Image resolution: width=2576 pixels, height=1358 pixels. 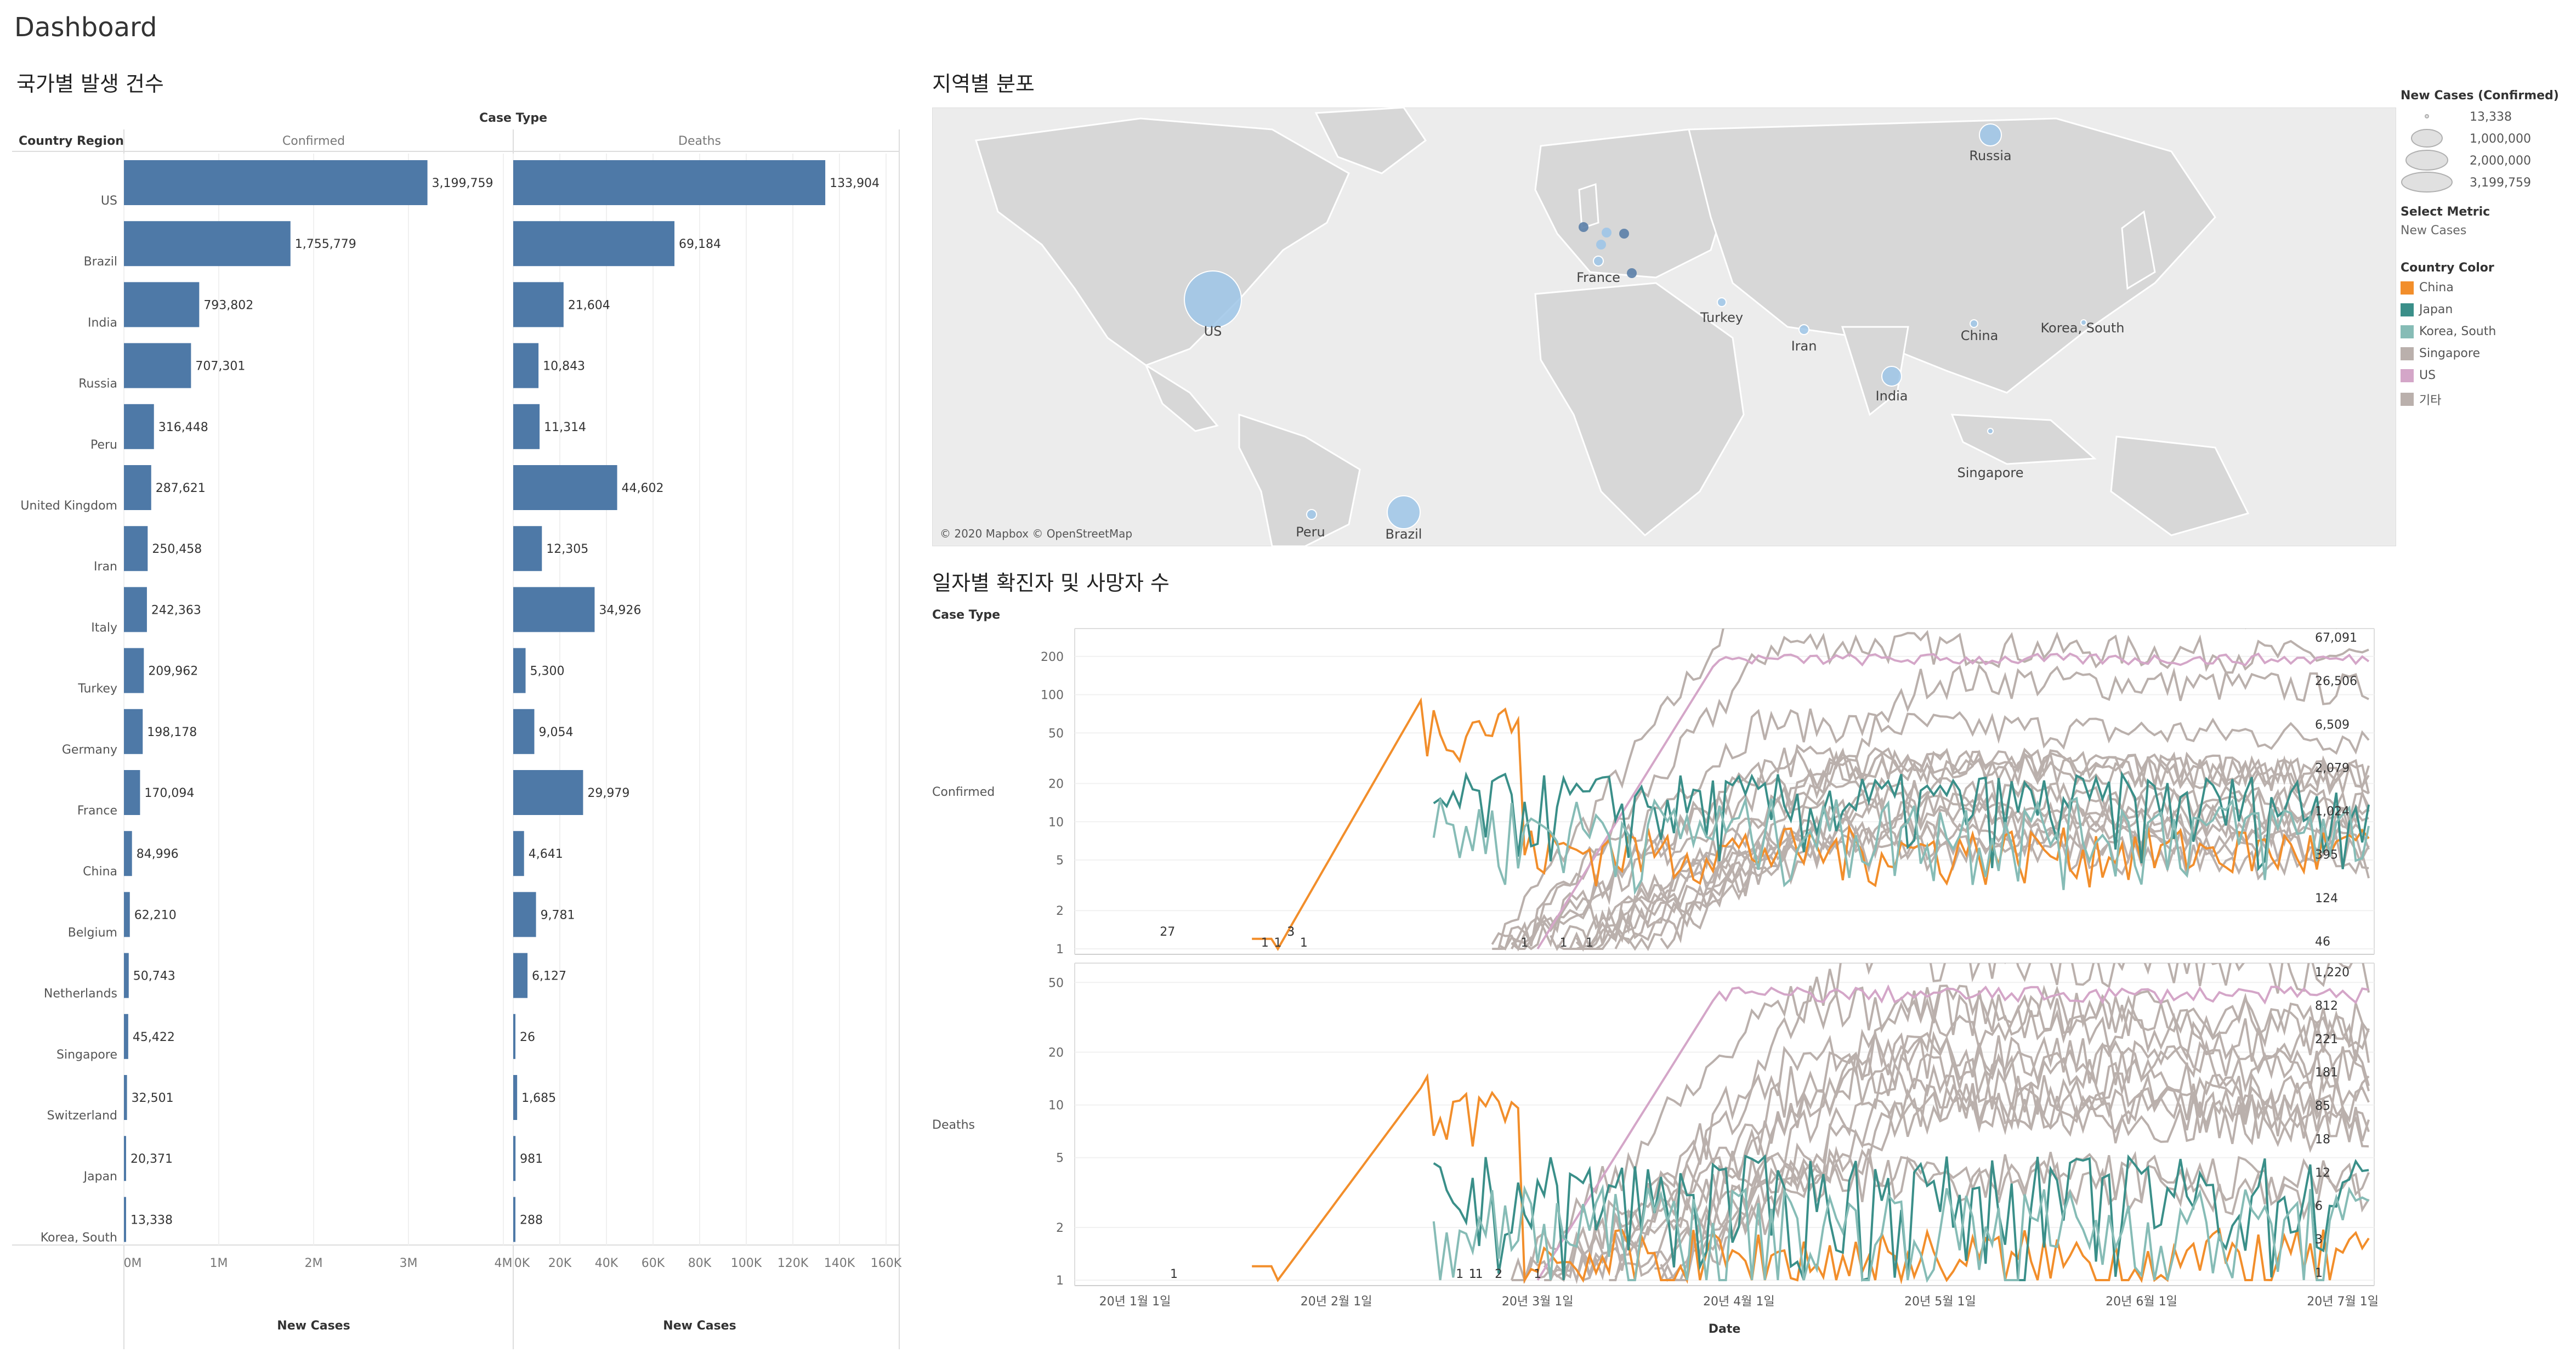 I want to click on end-label: 395, so click(x=2326, y=855).